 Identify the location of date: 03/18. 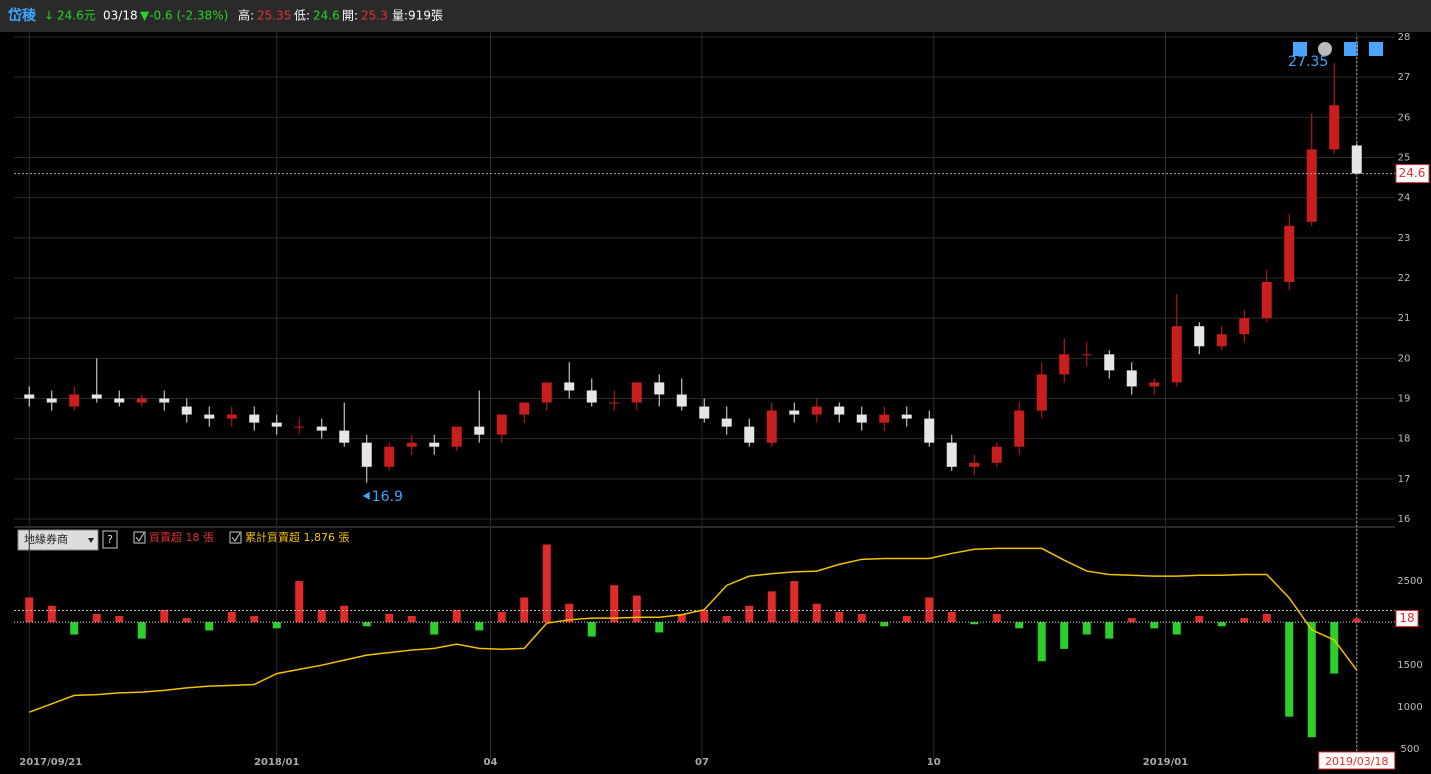
(120, 16).